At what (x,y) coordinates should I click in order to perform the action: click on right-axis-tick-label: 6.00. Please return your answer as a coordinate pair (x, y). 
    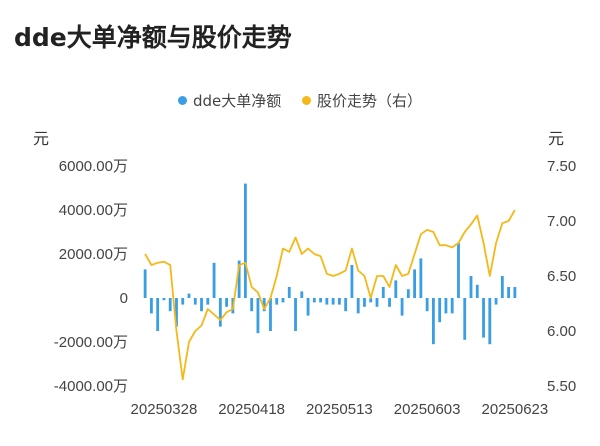
    Looking at the image, I should click on (561, 331).